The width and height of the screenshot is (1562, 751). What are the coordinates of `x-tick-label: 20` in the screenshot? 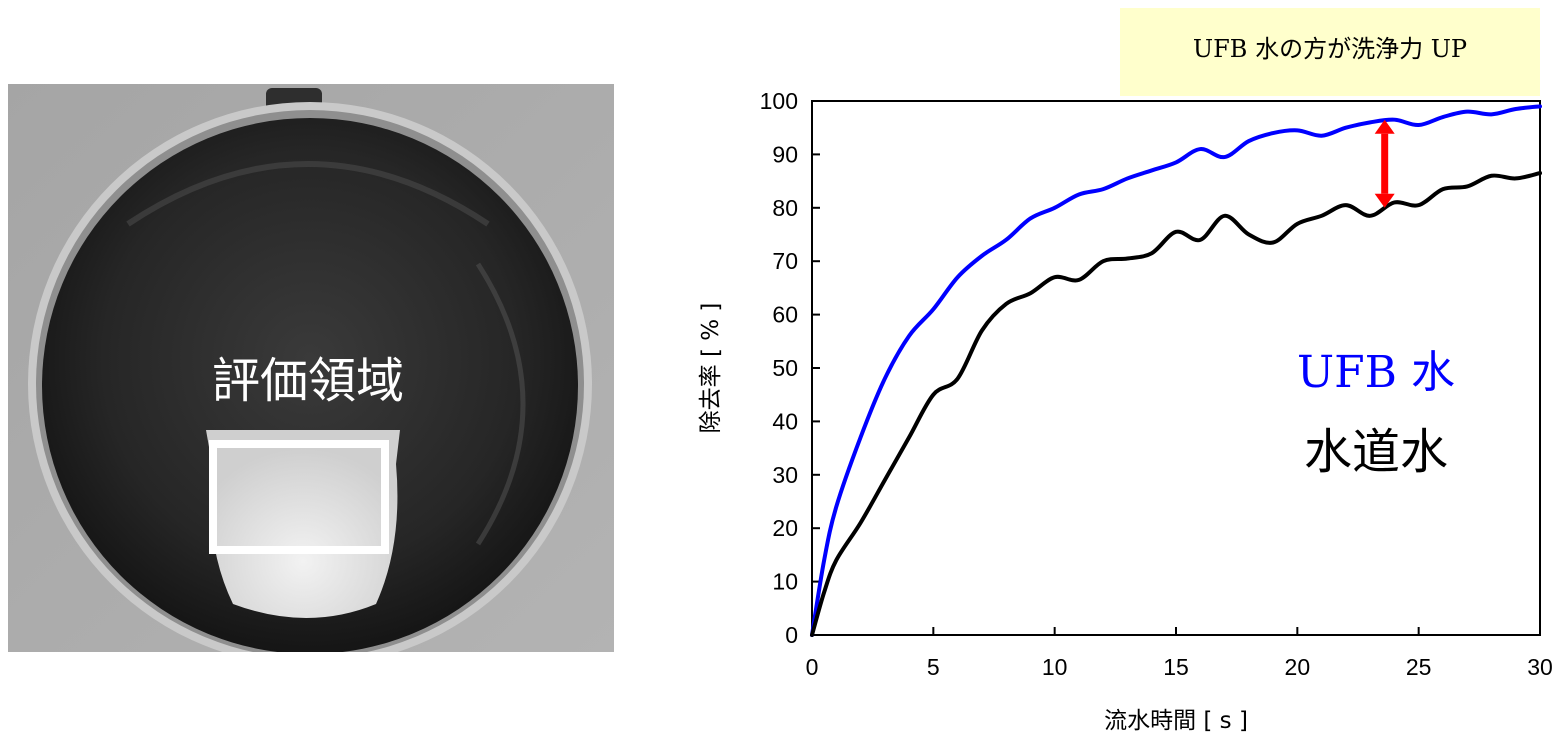 It's located at (1298, 667).